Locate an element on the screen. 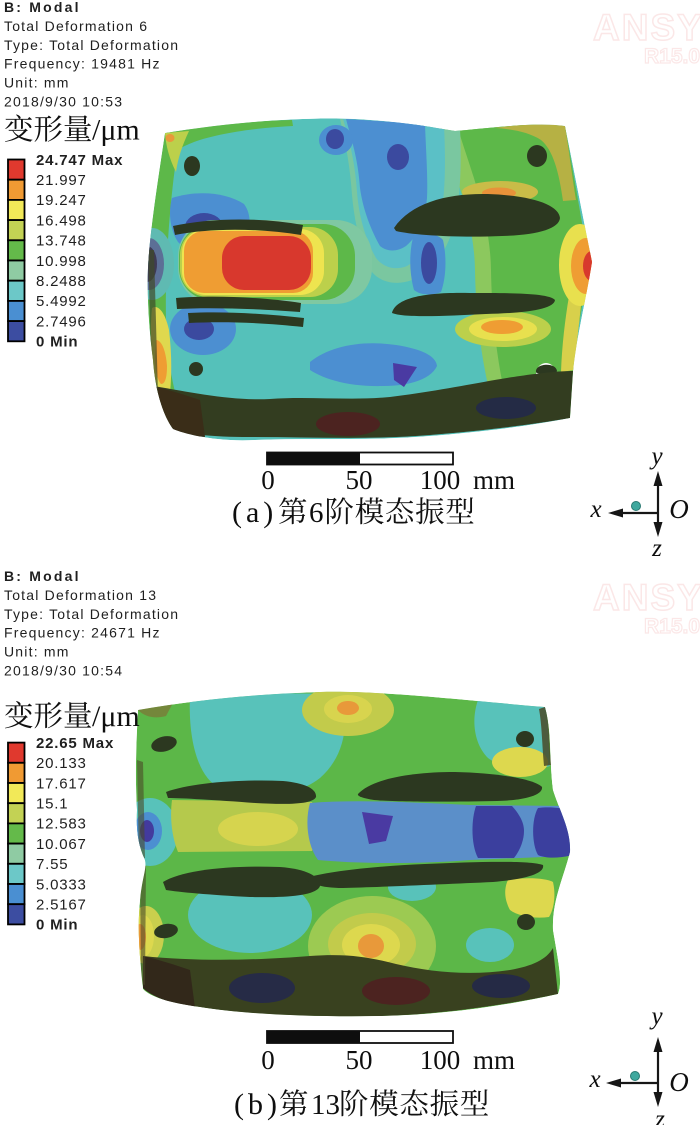 The image size is (700, 1125). svg-text: 2.7496 is located at coordinates (61, 321).